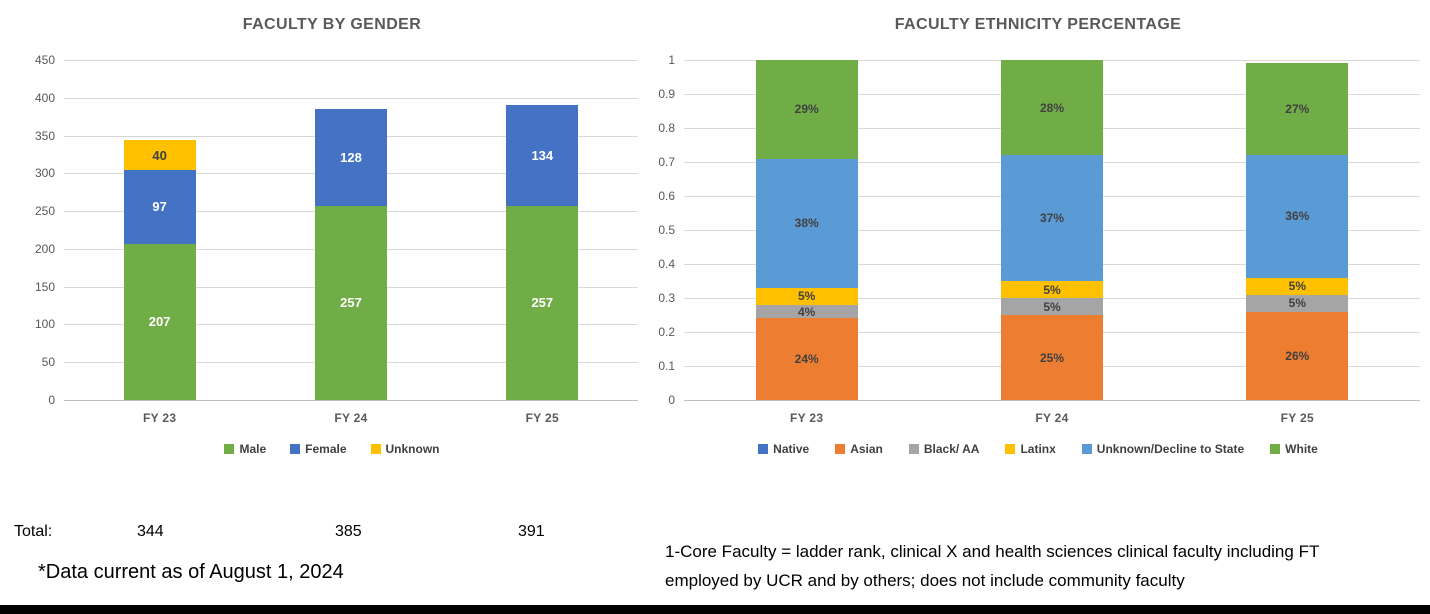 This screenshot has height=614, width=1430. I want to click on segment-label: 134, so click(542, 155).